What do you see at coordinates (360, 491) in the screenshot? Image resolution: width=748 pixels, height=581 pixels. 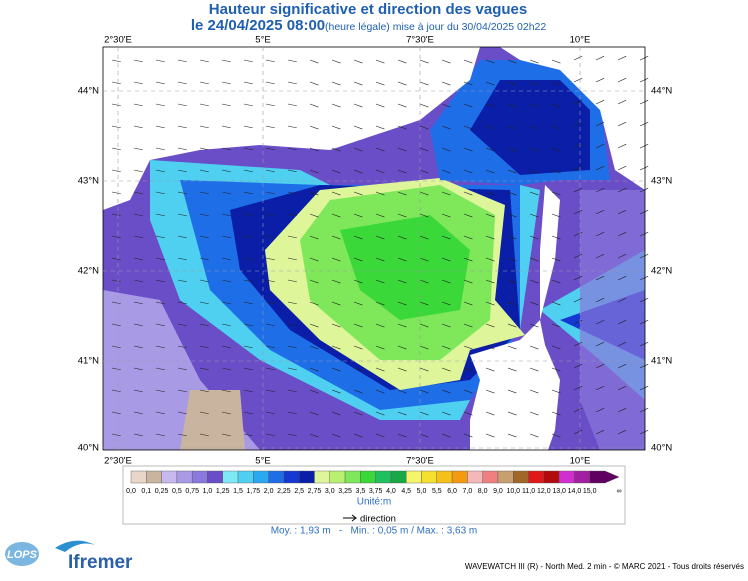 I see `colorbar-label: 3,5` at bounding box center [360, 491].